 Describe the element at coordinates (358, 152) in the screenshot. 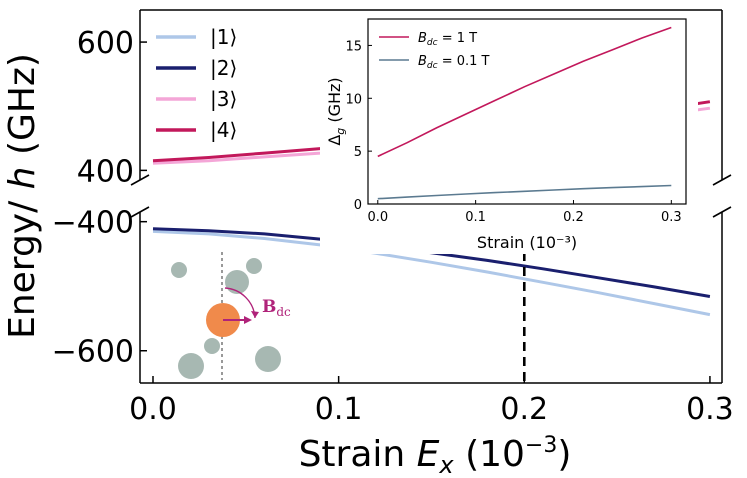

I see `inset-y-tick-label: 5` at that location.